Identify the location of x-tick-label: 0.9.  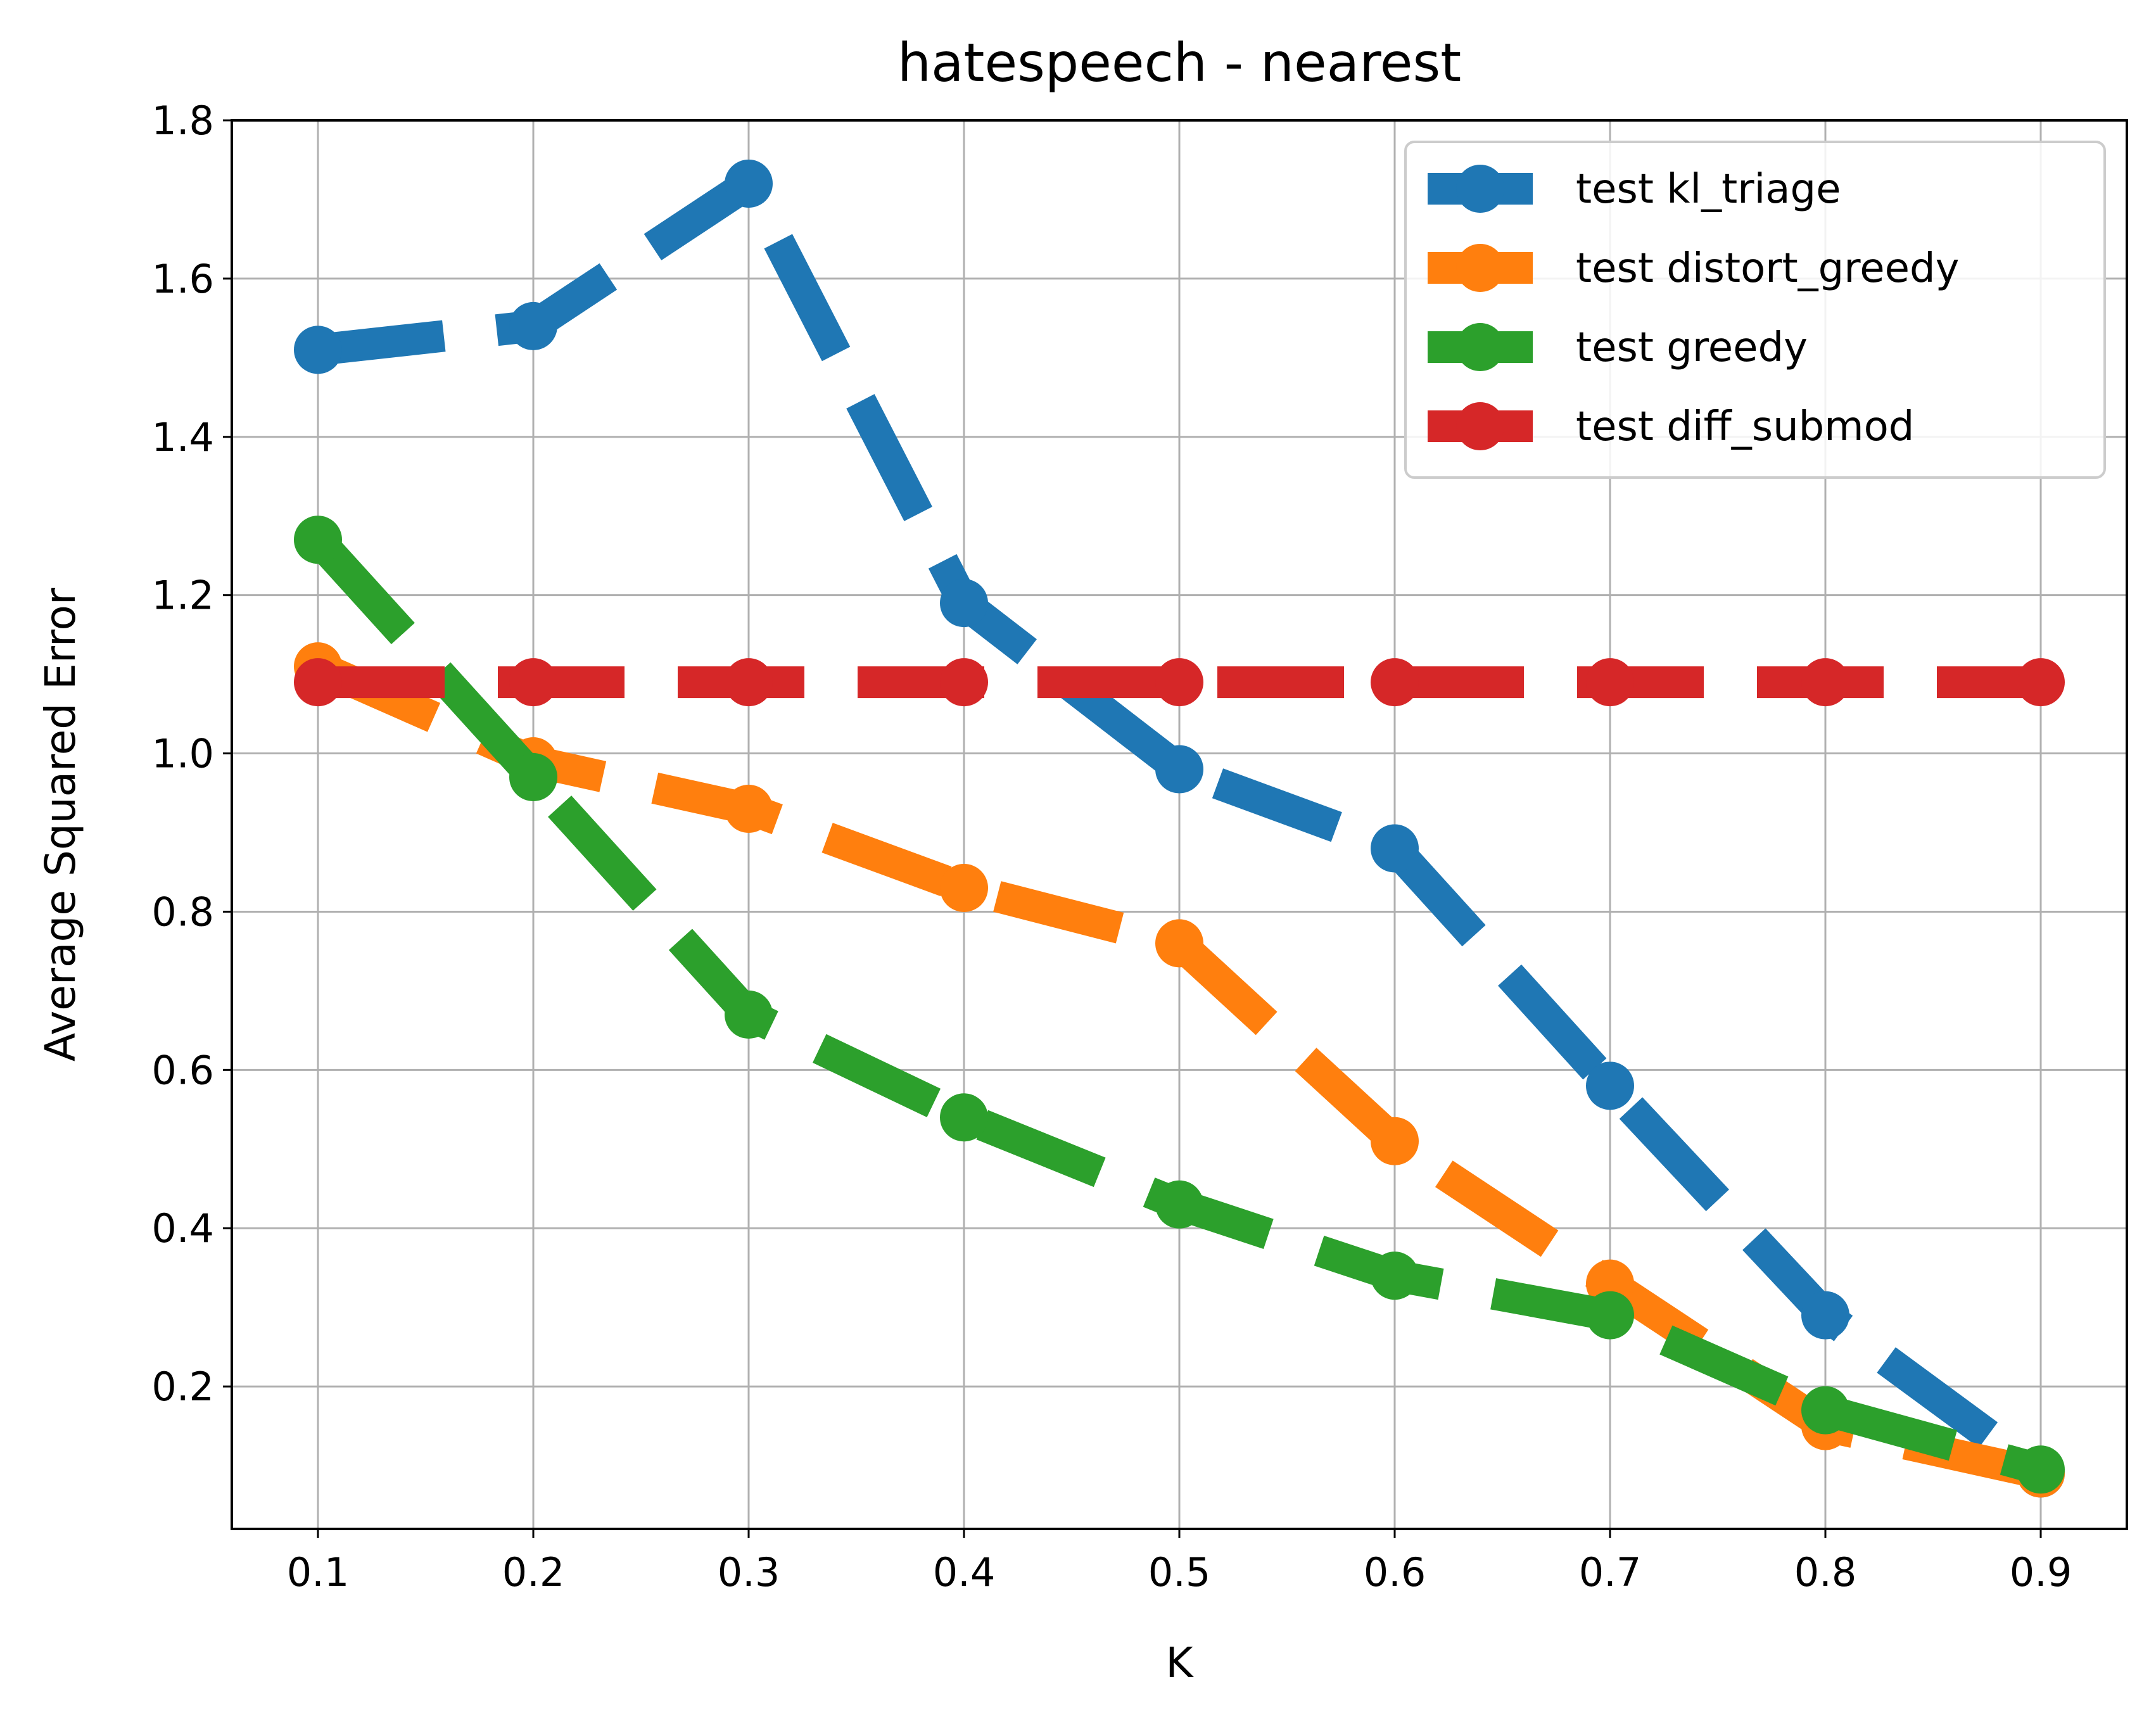
(2041, 1572).